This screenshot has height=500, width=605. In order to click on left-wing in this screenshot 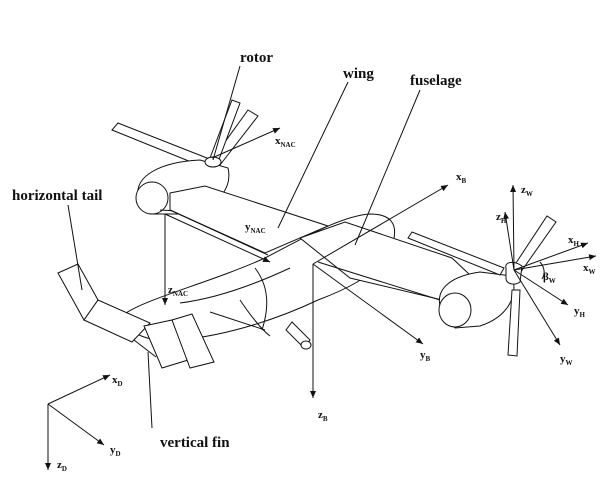, I will do `click(249, 220)`.